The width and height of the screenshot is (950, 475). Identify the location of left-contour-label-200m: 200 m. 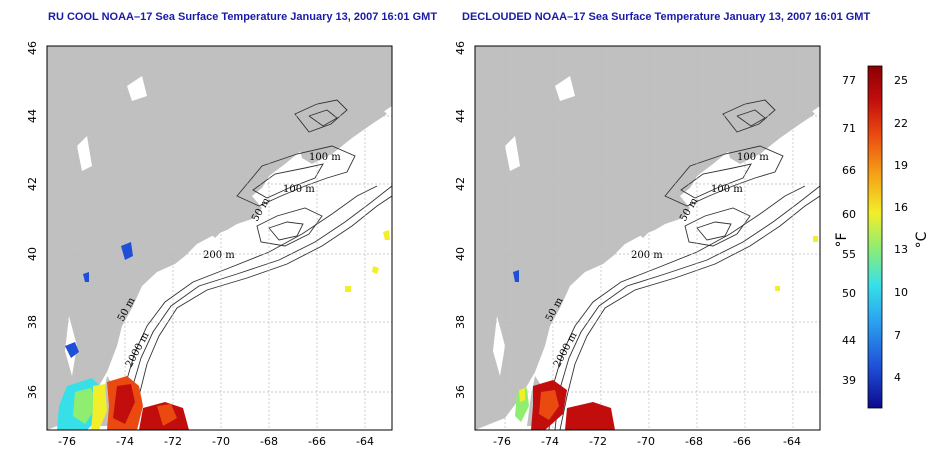
(219, 255).